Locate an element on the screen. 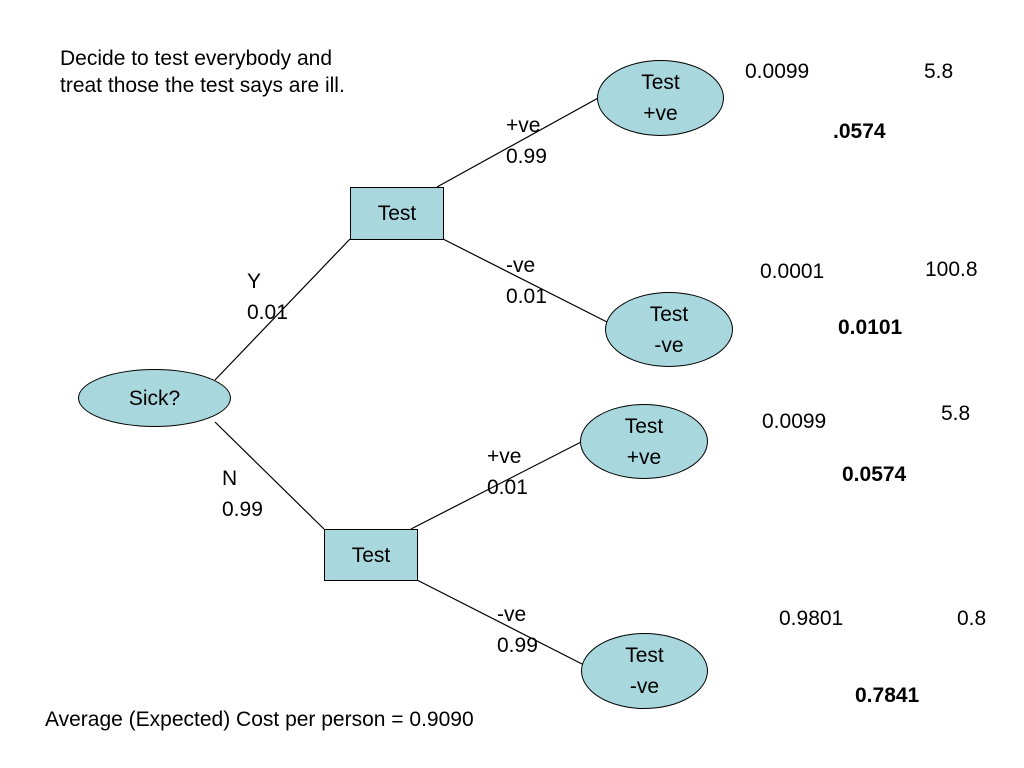  intro-line-1: Decide to test everybody and is located at coordinates (196, 58).